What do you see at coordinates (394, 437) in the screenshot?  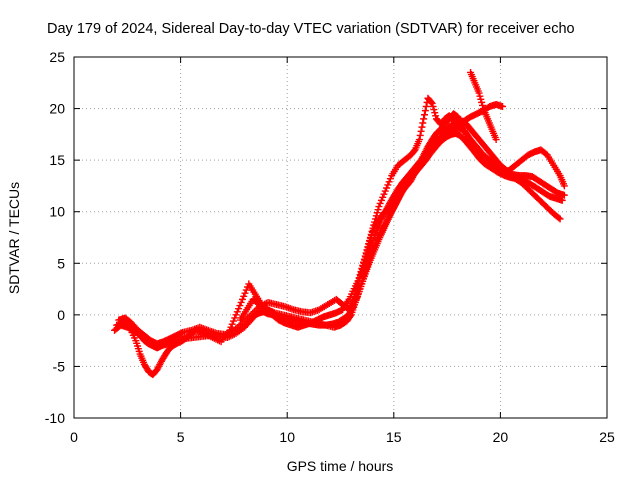 I see `x-tick-label: 15` at bounding box center [394, 437].